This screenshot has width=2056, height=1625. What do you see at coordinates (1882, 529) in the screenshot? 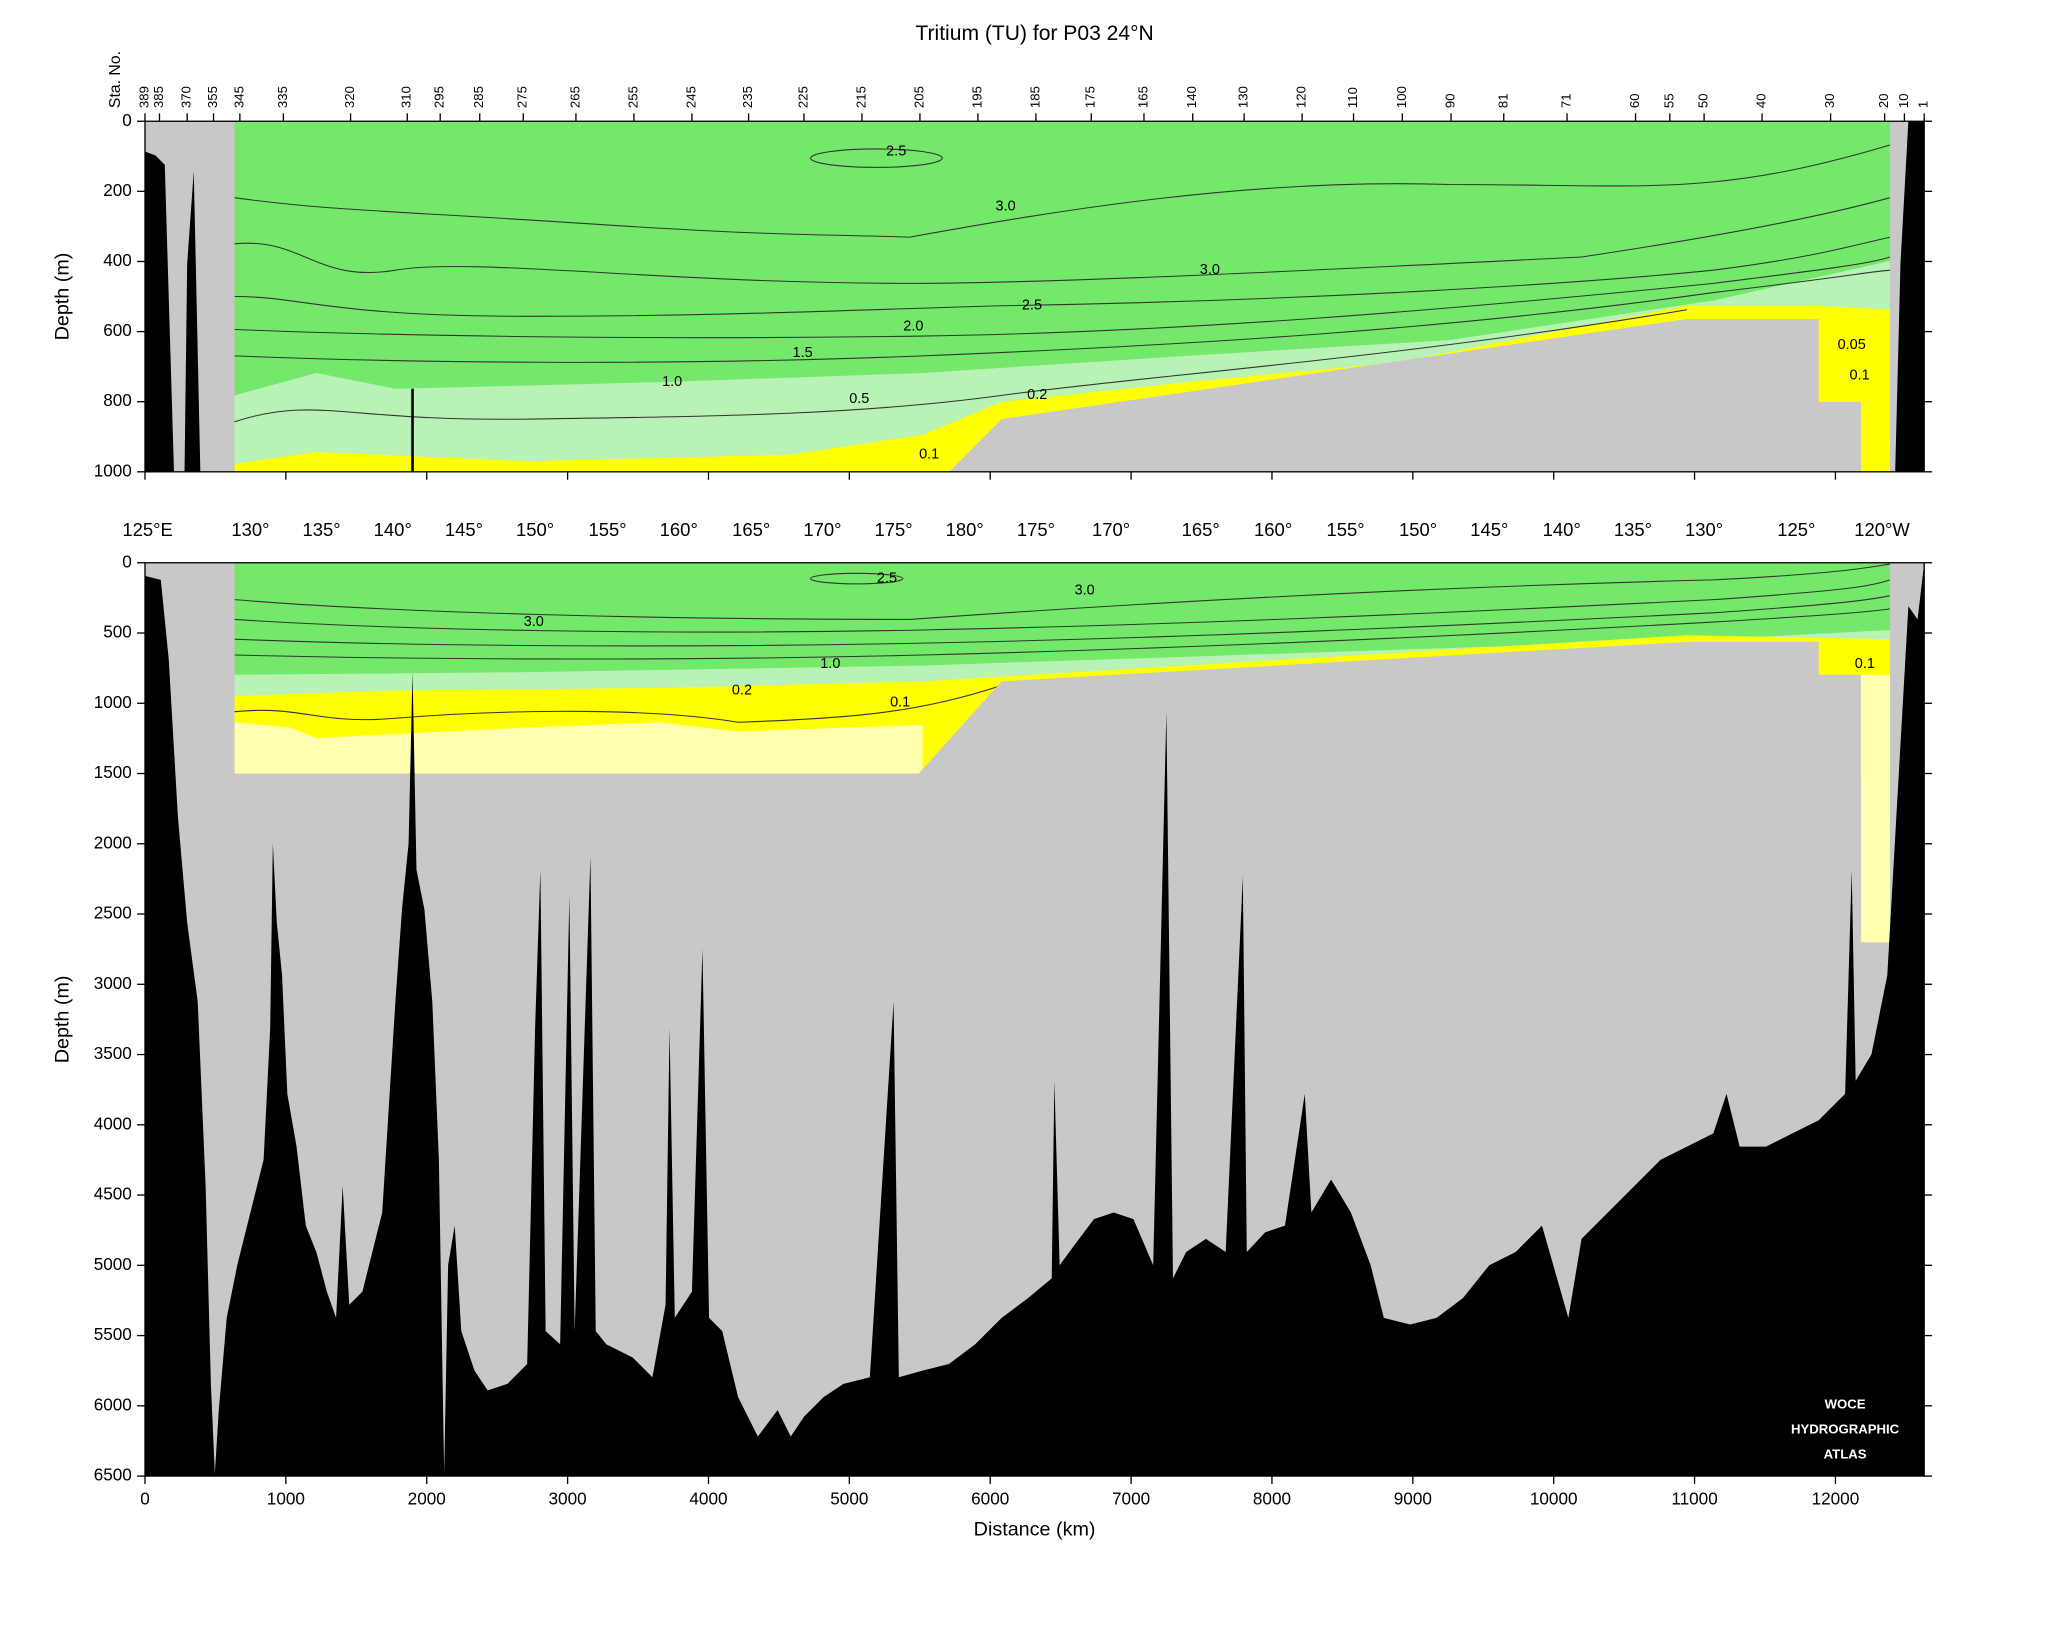
I see `longitude-label: 120°W` at bounding box center [1882, 529].